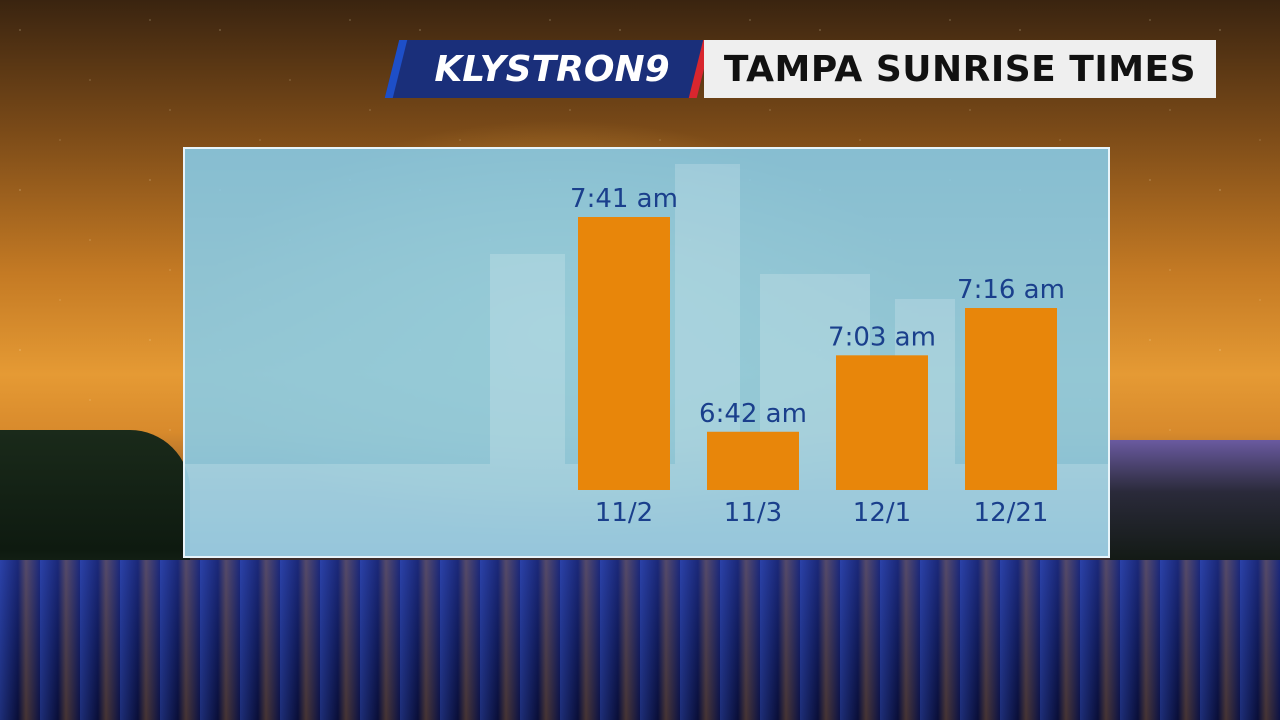 The width and height of the screenshot is (1280, 720). What do you see at coordinates (1011, 513) in the screenshot?
I see `category-label: 12/21` at bounding box center [1011, 513].